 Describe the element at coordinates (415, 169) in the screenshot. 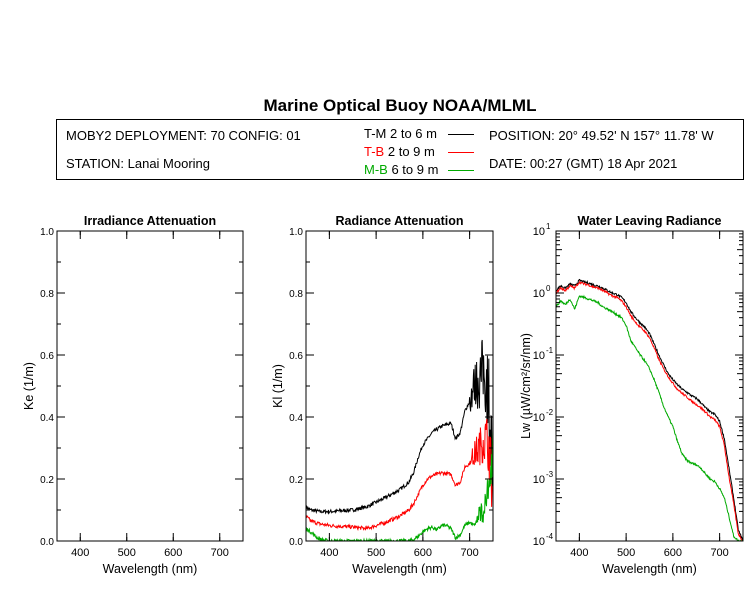

I see `legend-depth-mb: 6 to 9 m` at that location.